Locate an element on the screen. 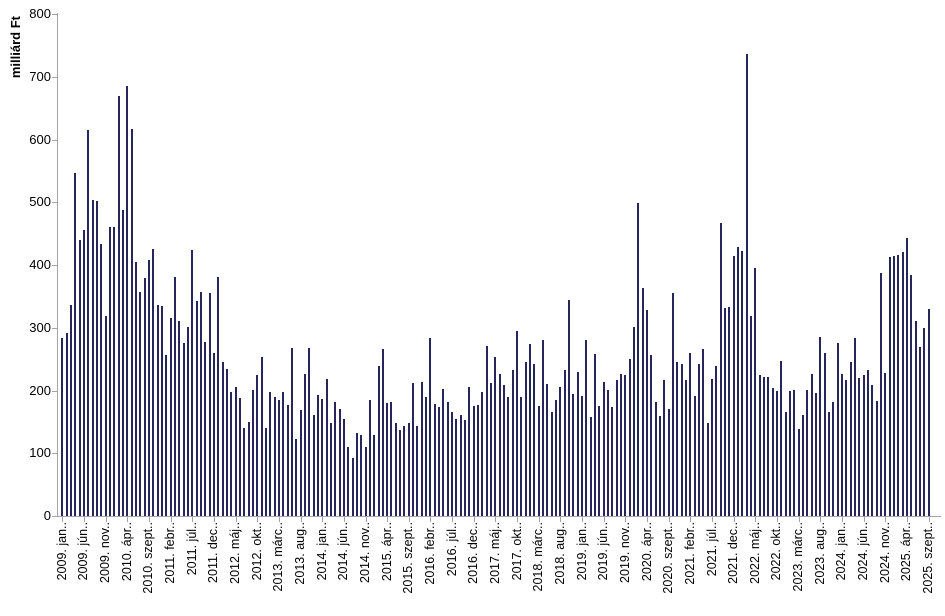 This screenshot has width=945, height=616. x-tick-label-text: 2018. márc.. is located at coordinates (538, 557).